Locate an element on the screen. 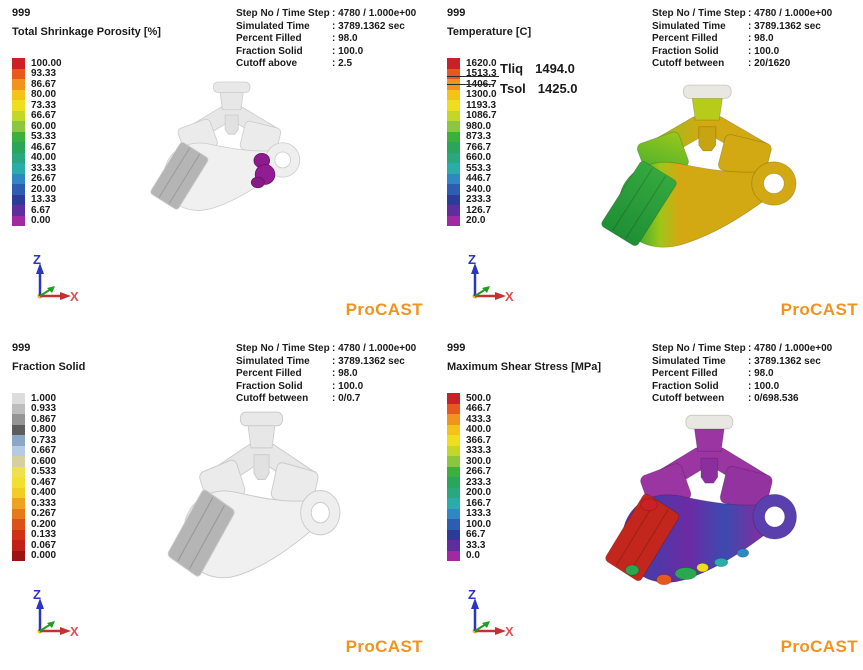 This screenshot has width=863, height=670. colorbar-band: 400.0 is located at coordinates (469, 429).